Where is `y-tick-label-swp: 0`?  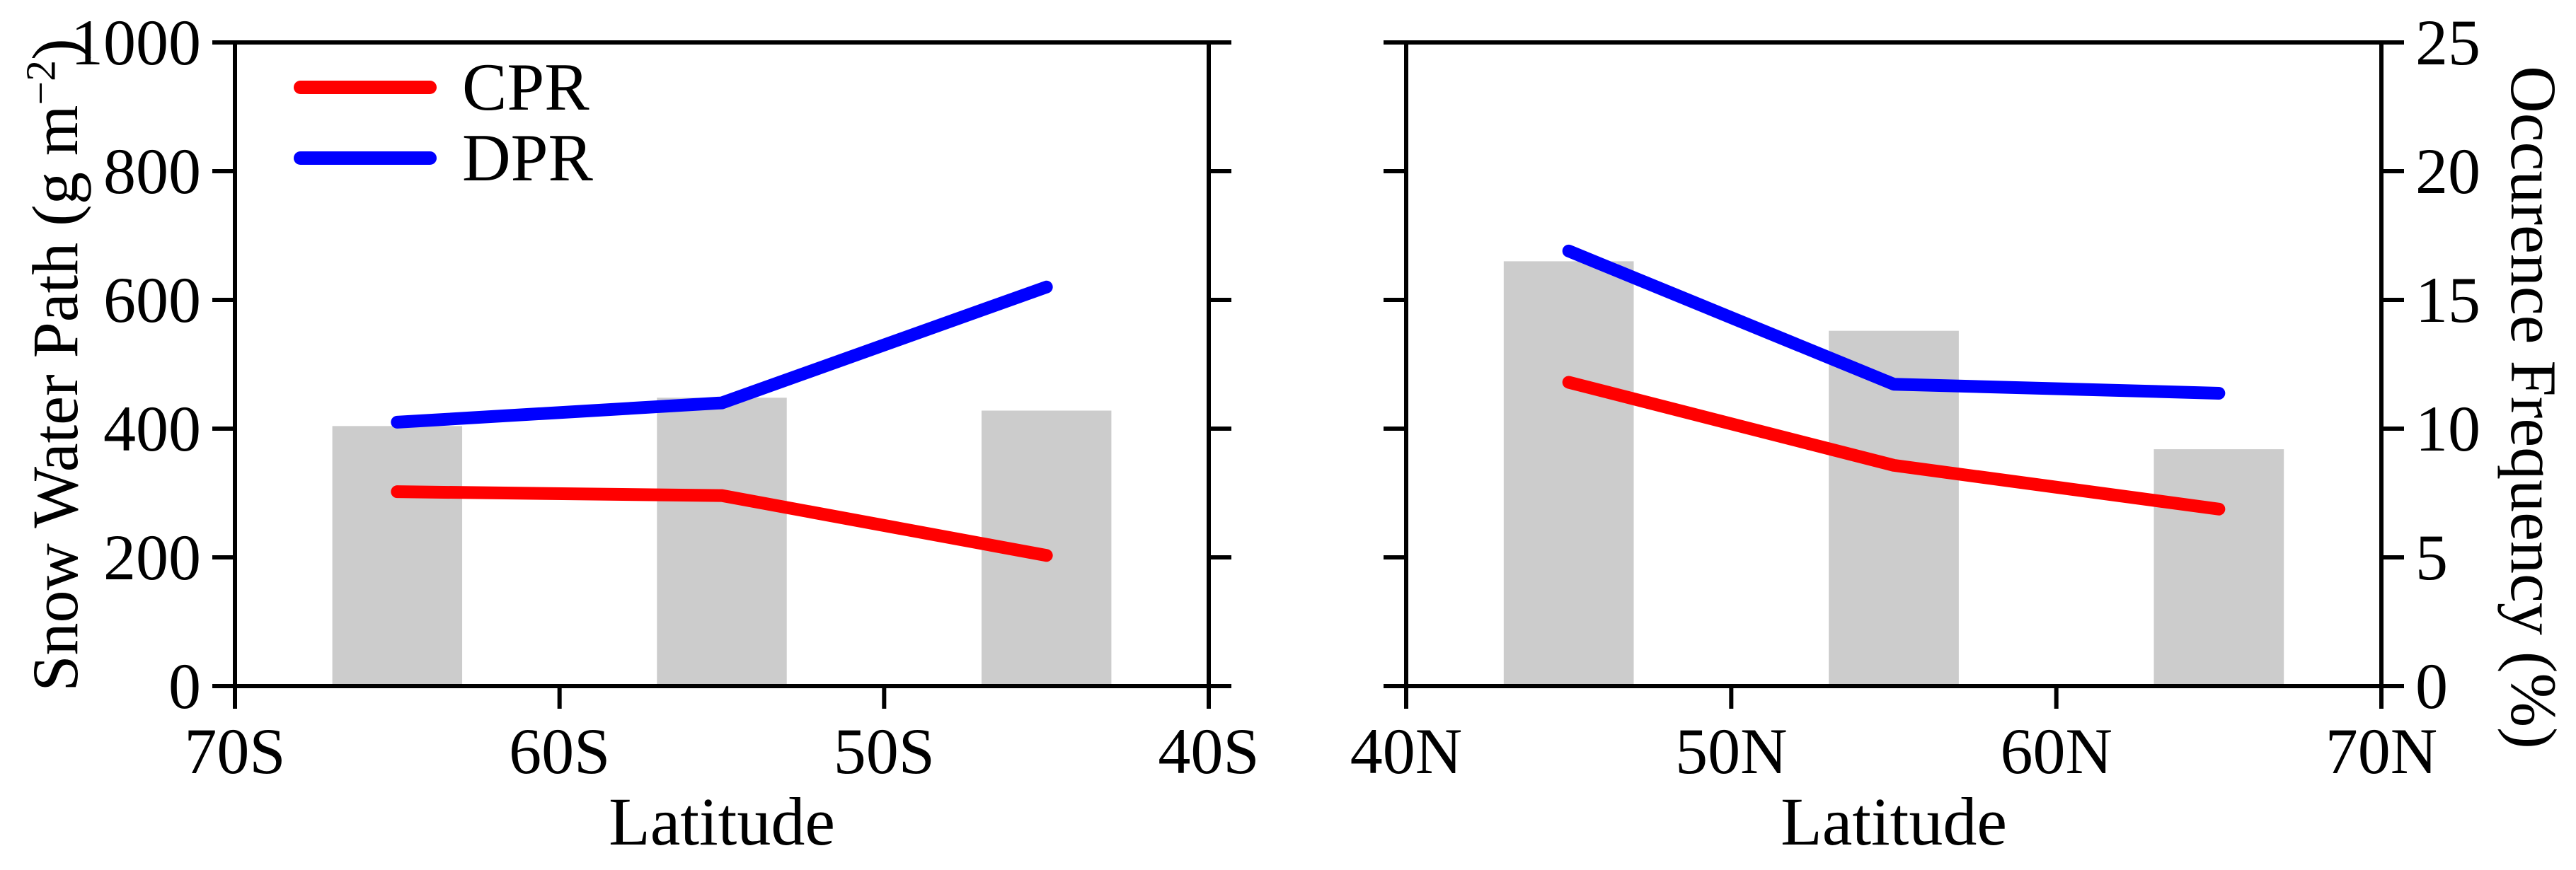
y-tick-label-swp: 0 is located at coordinates (184, 686).